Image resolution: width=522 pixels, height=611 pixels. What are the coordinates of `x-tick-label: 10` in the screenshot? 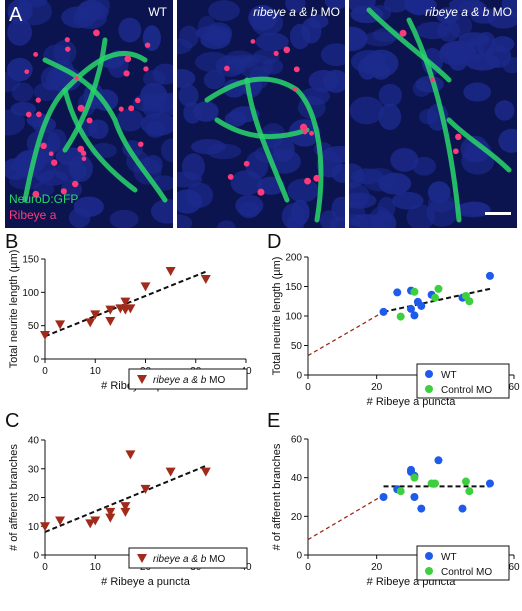 It's located at (96, 371).